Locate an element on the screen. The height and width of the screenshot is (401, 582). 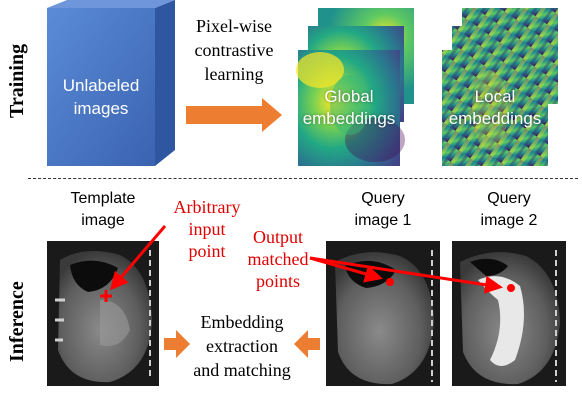
query-image-1-label: Query image 1 is located at coordinates (383, 210).